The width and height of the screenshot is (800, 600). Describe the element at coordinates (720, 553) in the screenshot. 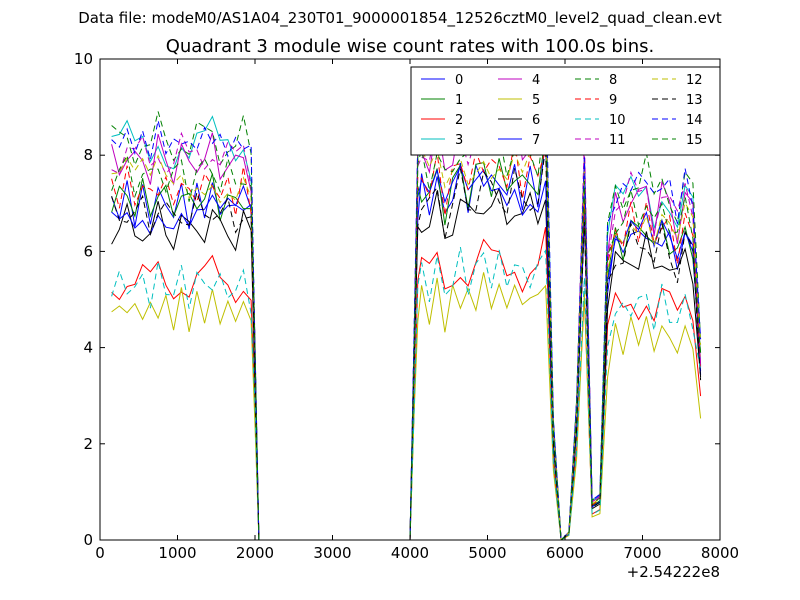

I see `x-tick-label: 8000` at that location.